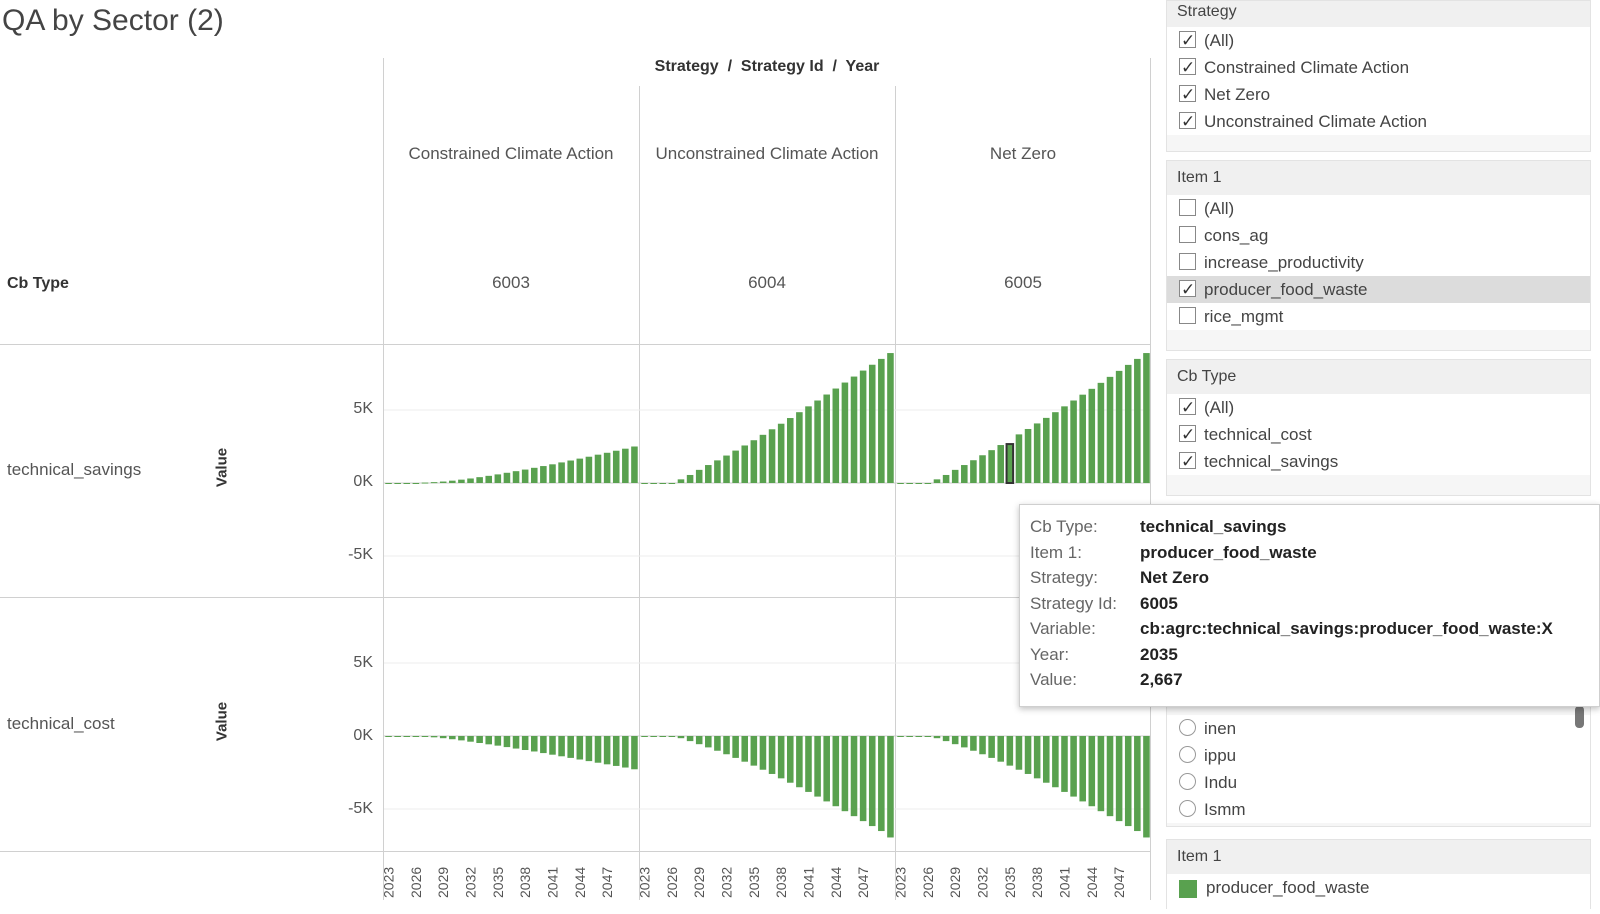 The image size is (1600, 914). Describe the element at coordinates (735, 466) in the screenshot. I see `bar-technical_savings-6004-2033` at that location.